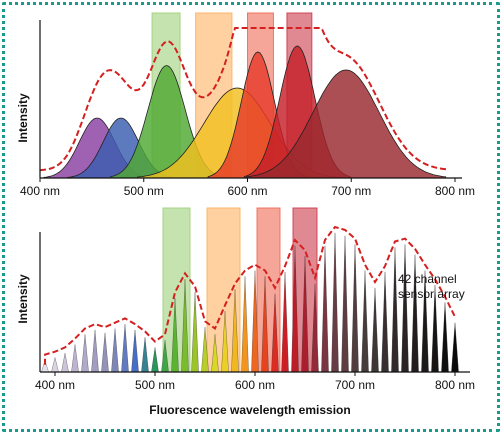 This screenshot has height=432, width=500. I want to click on bottom-x-tick-label: 700 nm, so click(355, 385).